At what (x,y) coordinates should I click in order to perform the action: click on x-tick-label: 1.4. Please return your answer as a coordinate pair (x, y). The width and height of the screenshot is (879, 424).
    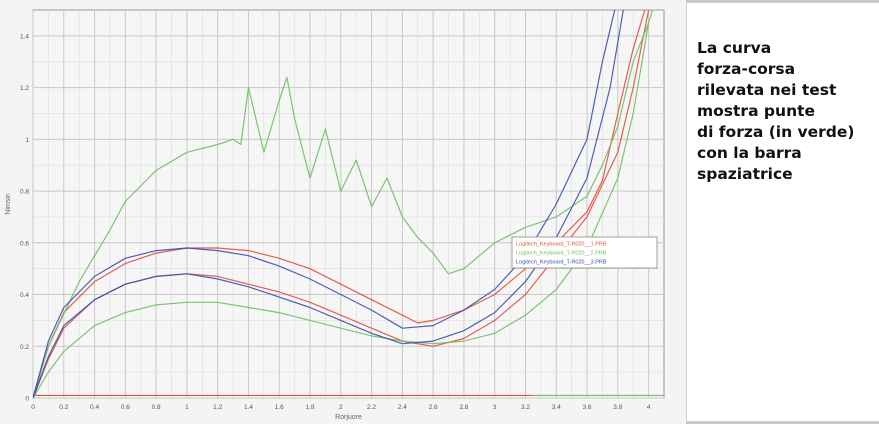
    Looking at the image, I should click on (248, 407).